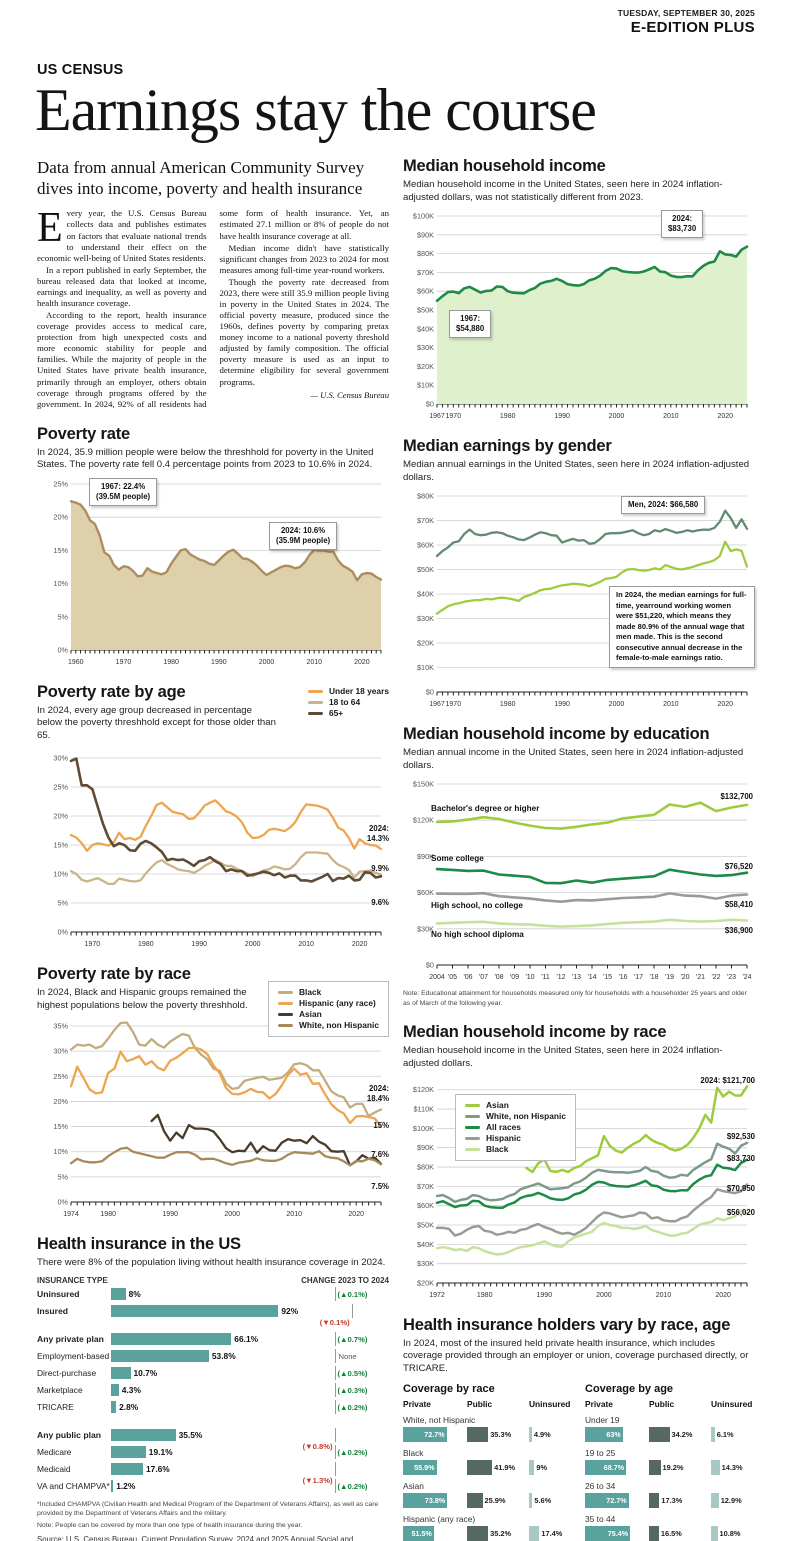 Image resolution: width=792 pixels, height=1541 pixels. What do you see at coordinates (423, 820) in the screenshot?
I see `svg-text: $120K` at bounding box center [423, 820].